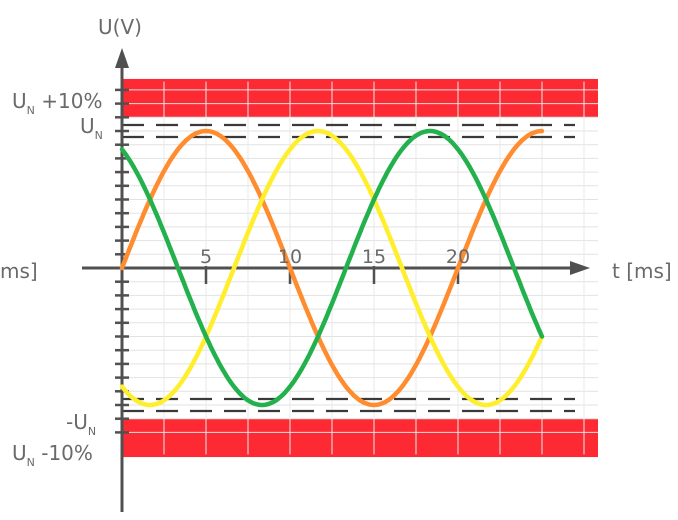  What do you see at coordinates (91, 128) in the screenshot?
I see `nominal-label: UN` at bounding box center [91, 128].